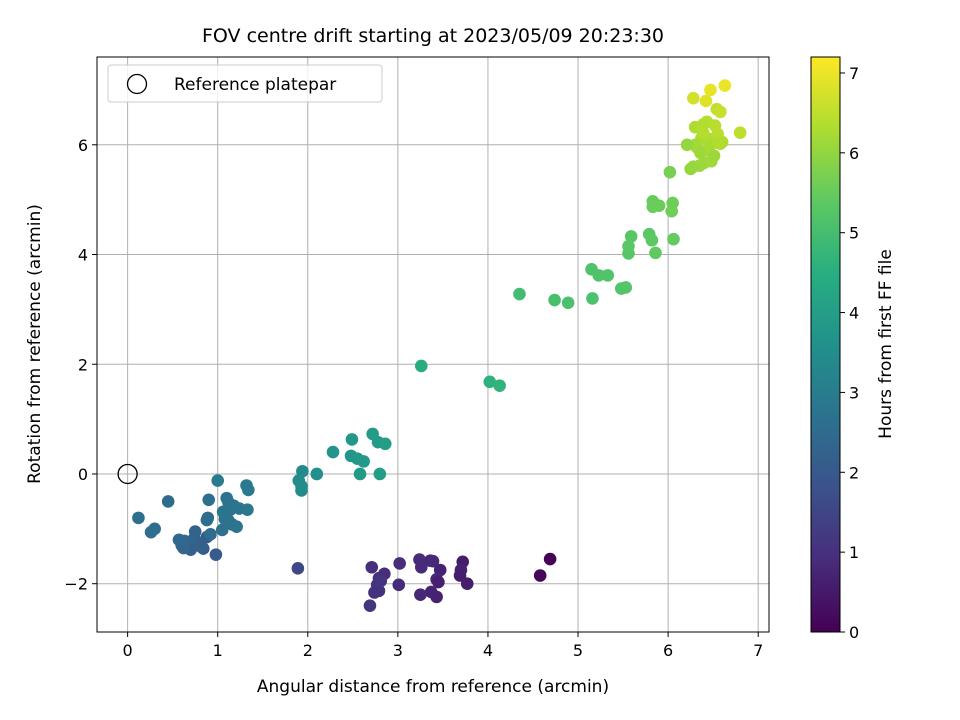 The width and height of the screenshot is (960, 720). What do you see at coordinates (854, 313) in the screenshot?
I see `colorbar-tick-label: 4` at bounding box center [854, 313].